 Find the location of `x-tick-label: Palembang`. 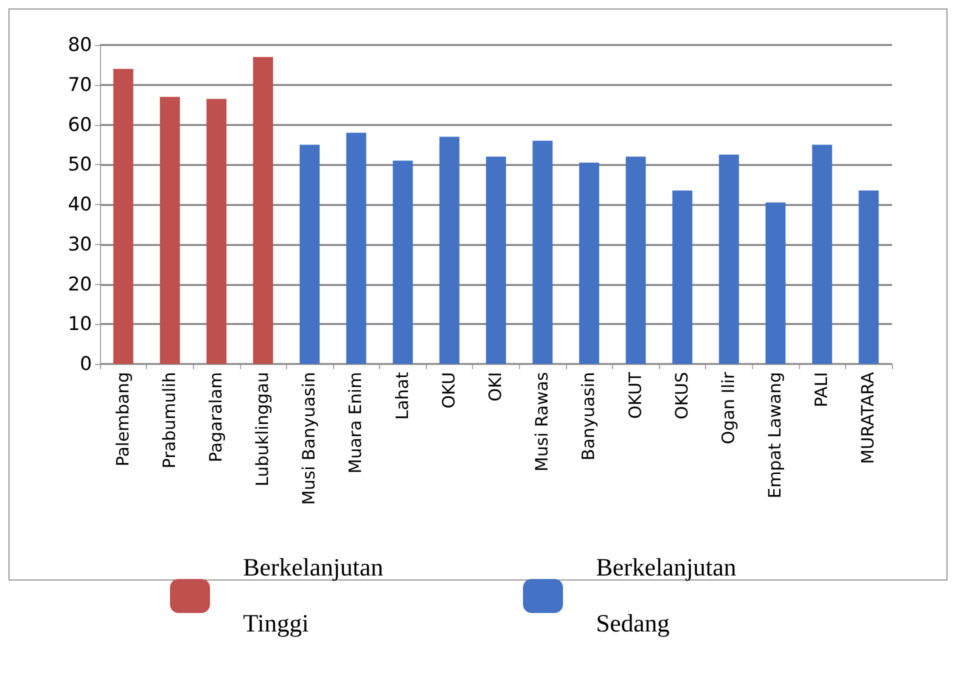

x-tick-label: Palembang is located at coordinates (123, 419).